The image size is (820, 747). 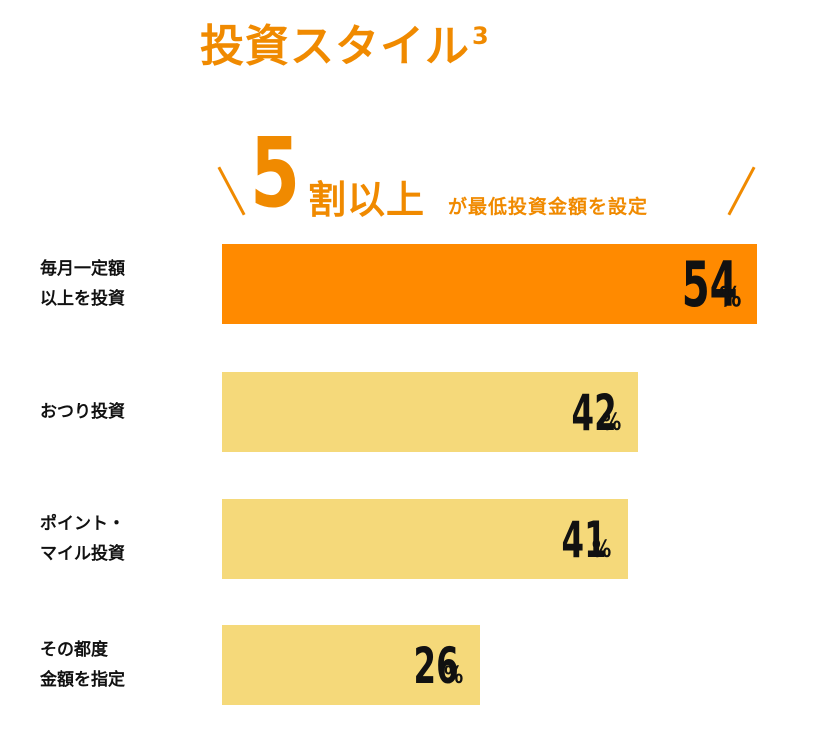 What do you see at coordinates (584, 540) in the screenshot?
I see `data-label-number: 41` at bounding box center [584, 540].